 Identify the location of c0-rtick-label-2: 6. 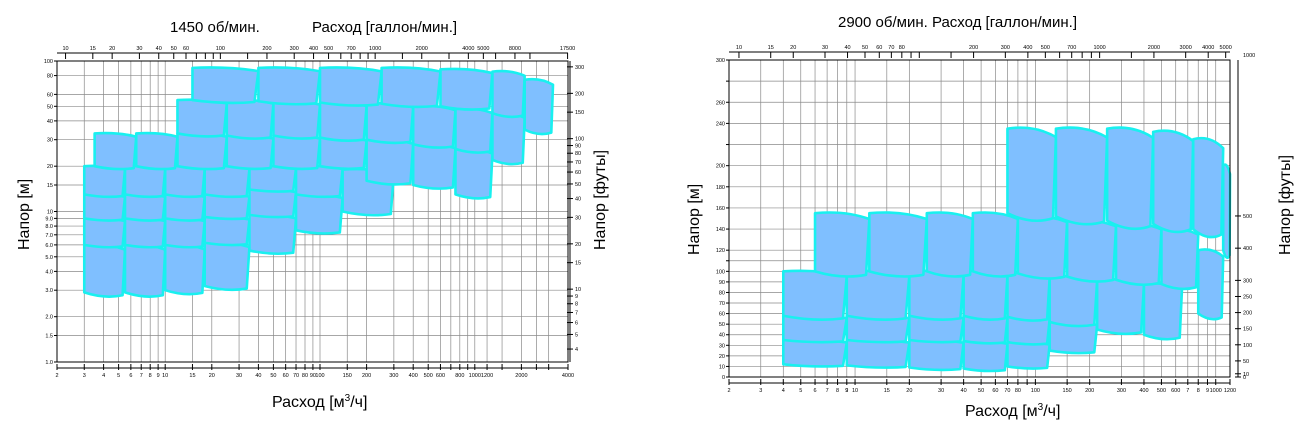
(576, 324).